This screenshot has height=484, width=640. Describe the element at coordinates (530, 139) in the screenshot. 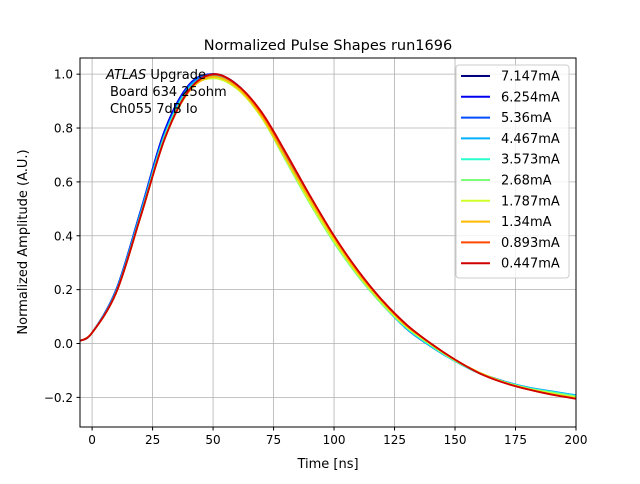

I see `legend-label: 4.467mA` at that location.